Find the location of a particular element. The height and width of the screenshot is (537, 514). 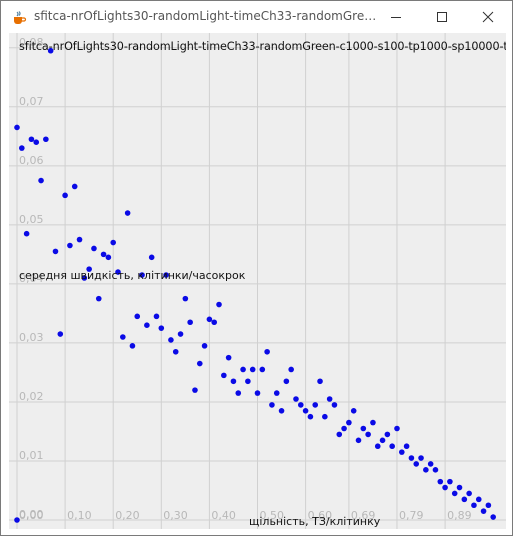

java-icon is located at coordinates (19, 17).